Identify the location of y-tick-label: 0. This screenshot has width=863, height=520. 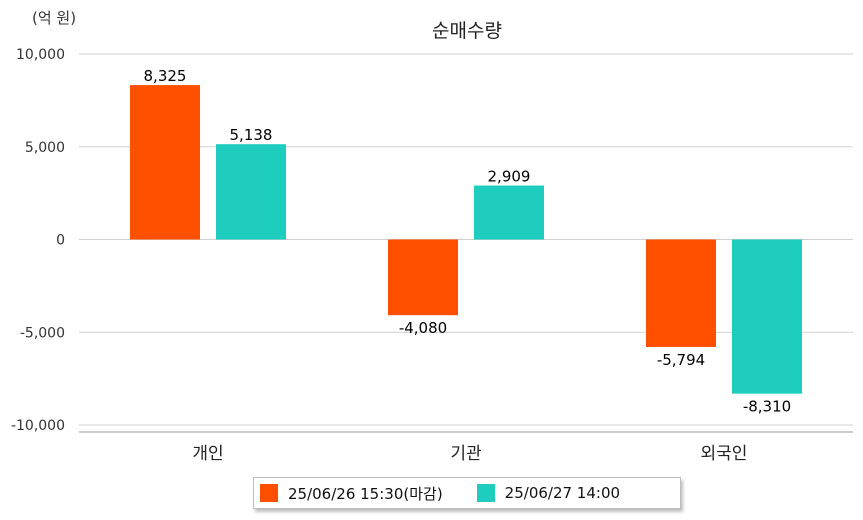
(60, 241).